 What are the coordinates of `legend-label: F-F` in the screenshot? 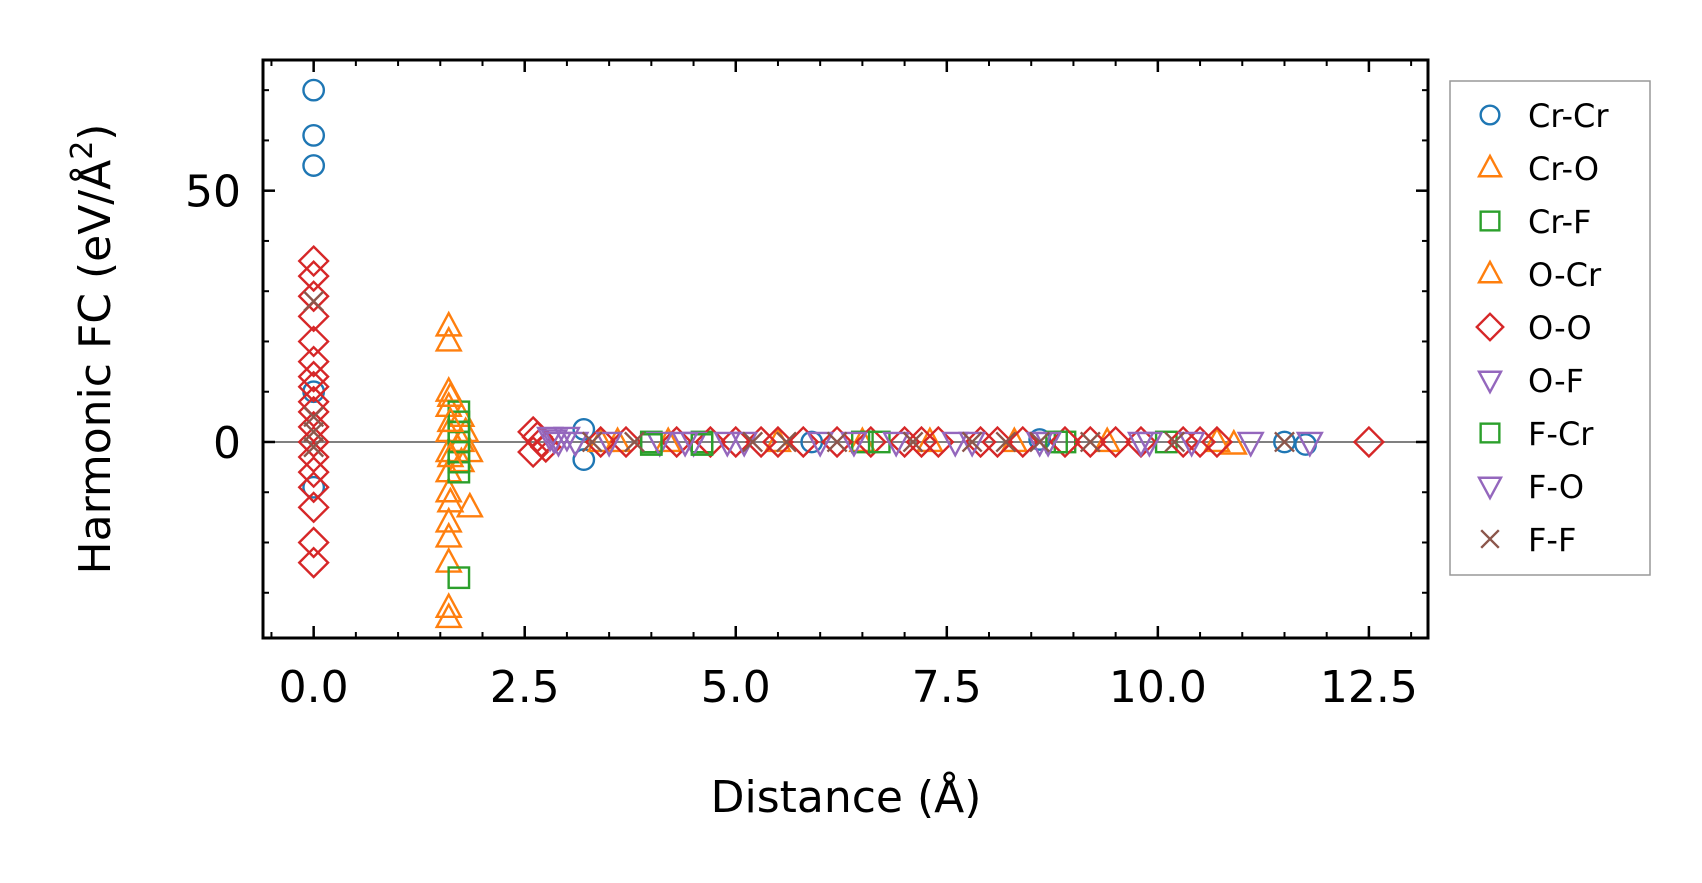 It's located at (1552, 540).